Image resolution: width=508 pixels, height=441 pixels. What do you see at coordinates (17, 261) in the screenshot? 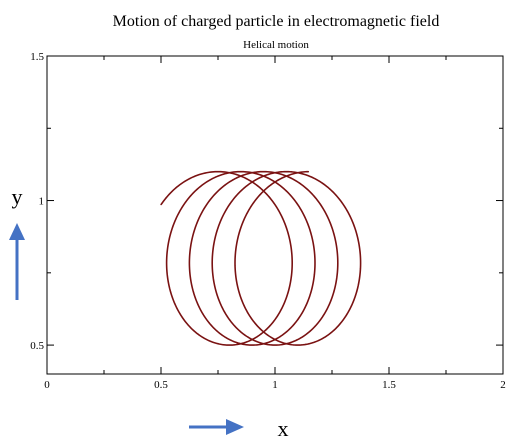
I see `y-axis-arrow` at bounding box center [17, 261].